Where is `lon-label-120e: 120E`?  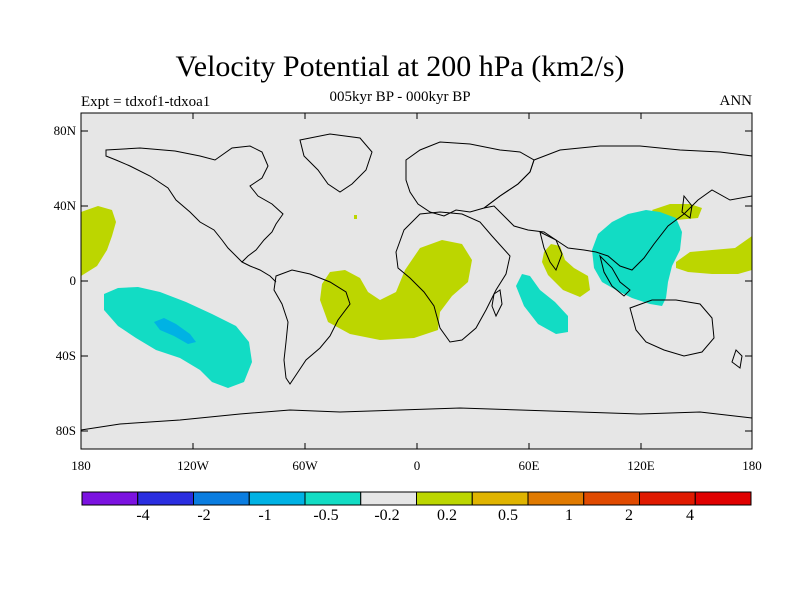
lon-label-120e: 120E is located at coordinates (641, 465).